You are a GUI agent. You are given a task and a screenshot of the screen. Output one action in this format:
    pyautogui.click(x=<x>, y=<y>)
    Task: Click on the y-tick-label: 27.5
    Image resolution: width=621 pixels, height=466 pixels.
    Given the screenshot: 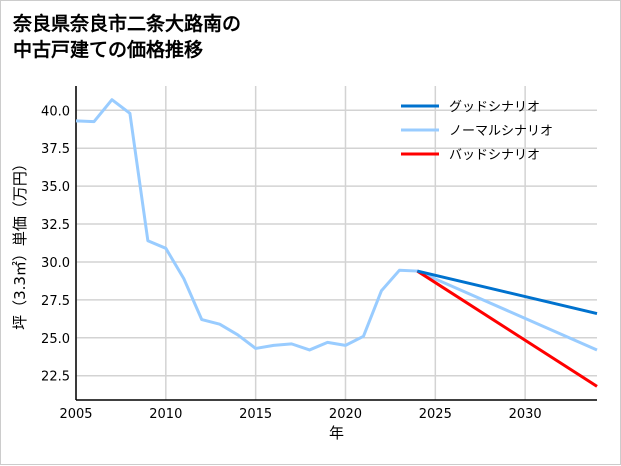 What is the action you would take?
    pyautogui.click(x=55, y=301)
    